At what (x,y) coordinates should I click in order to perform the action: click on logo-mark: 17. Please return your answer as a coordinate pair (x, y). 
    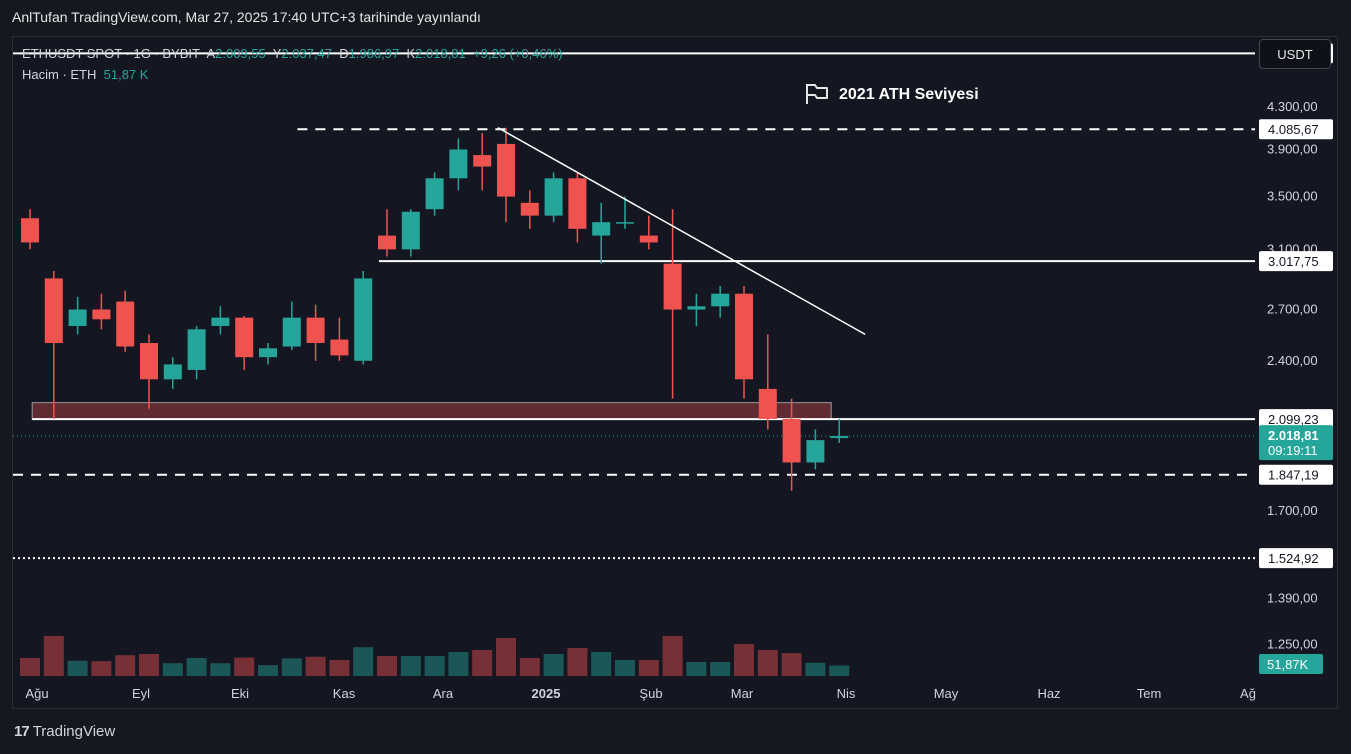
    Looking at the image, I should click on (22, 731).